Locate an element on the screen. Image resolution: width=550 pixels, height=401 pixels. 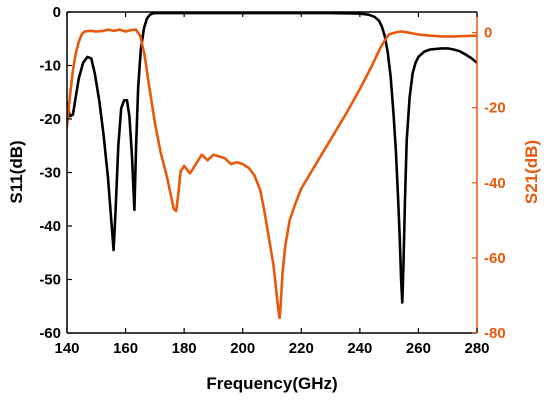
left-y-tick-label: 0 is located at coordinates (57, 12).